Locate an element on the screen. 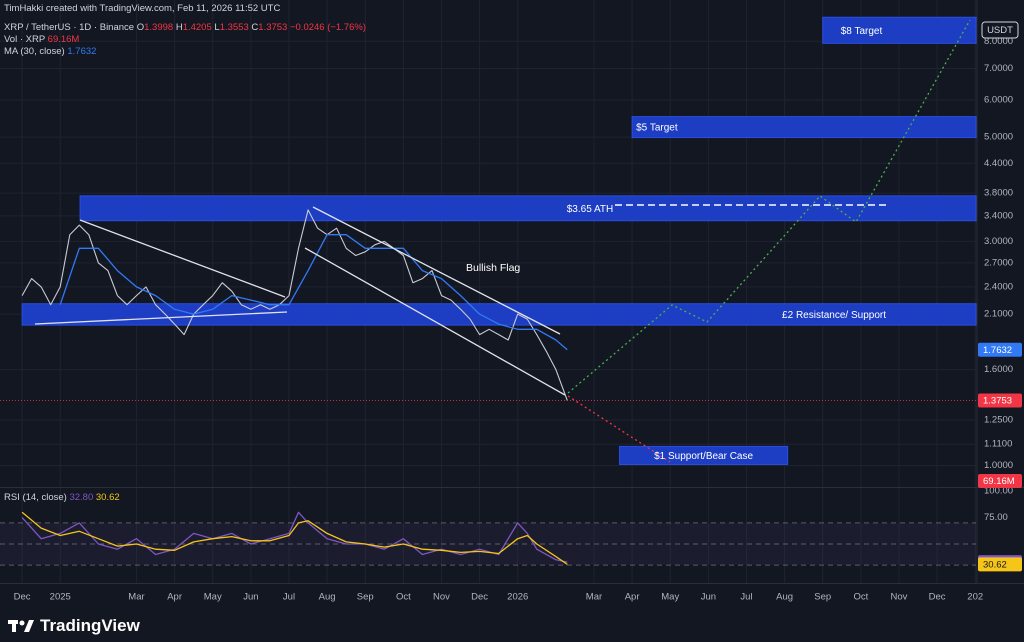  currency: USDT is located at coordinates (1000, 30).